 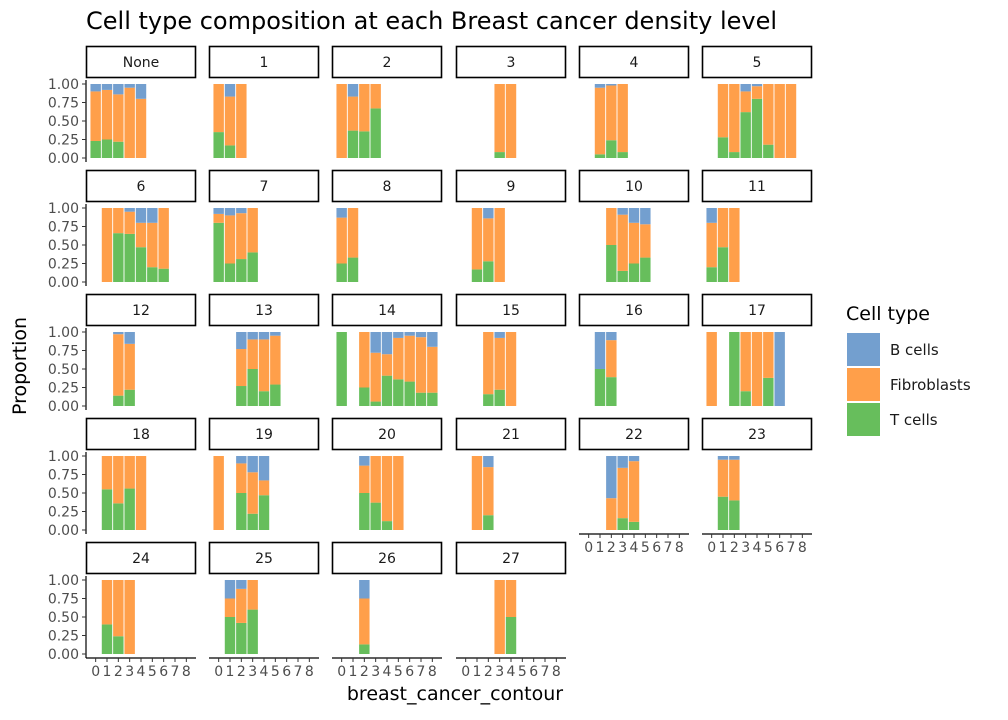 I want to click on facet-strip-label: 6, so click(x=141, y=187).